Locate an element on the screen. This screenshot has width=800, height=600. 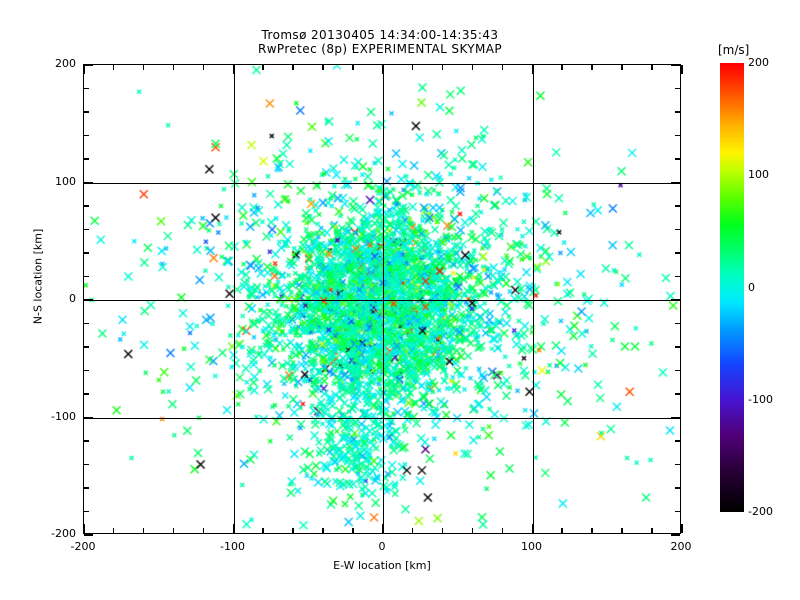
title-line-2: RwPretec (8p) EXPERIMENTAL SKYMAP is located at coordinates (380, 49).